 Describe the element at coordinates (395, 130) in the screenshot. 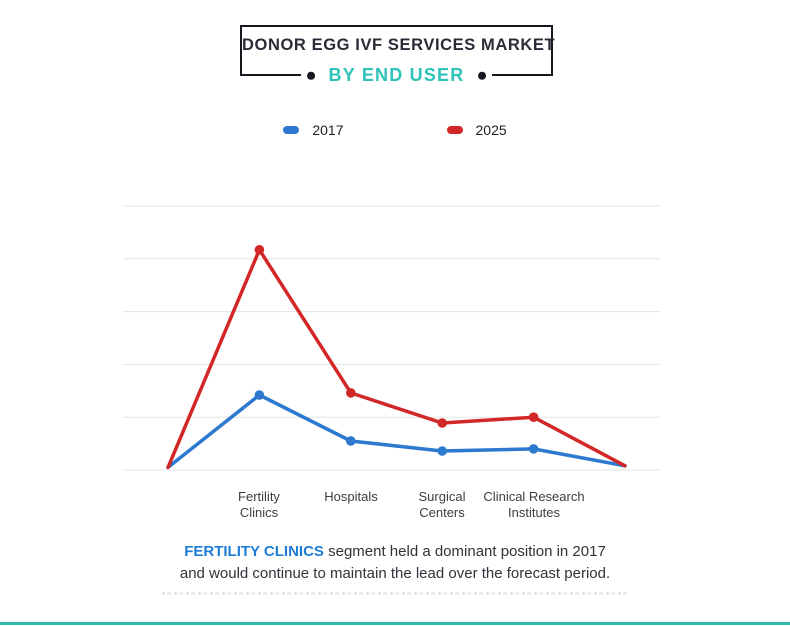

I see `chart-legend: 2017 2025` at that location.